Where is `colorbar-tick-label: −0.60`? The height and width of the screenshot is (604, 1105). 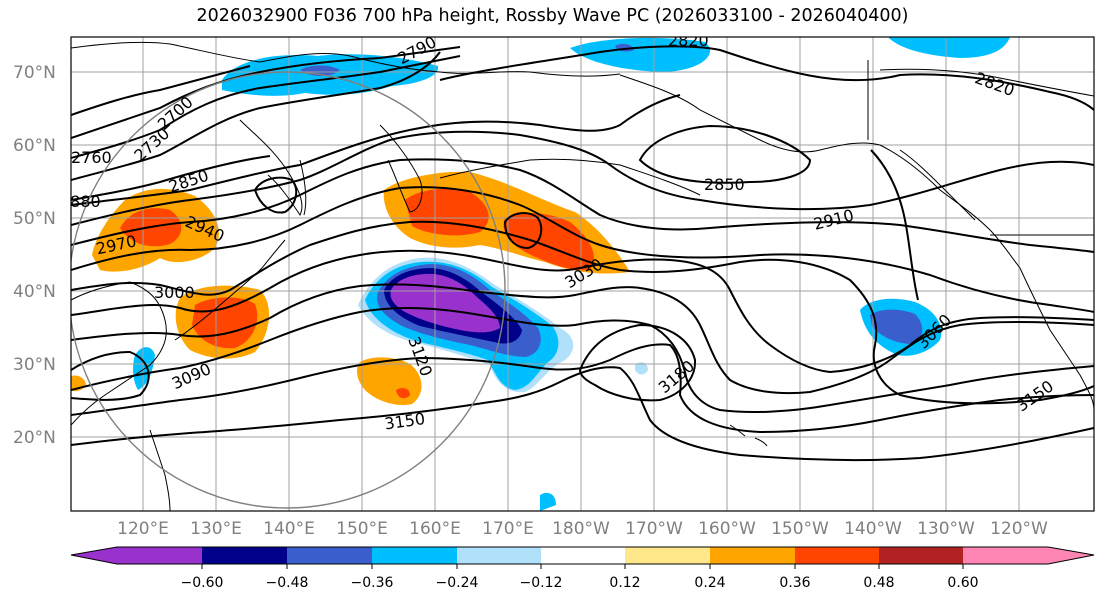
colorbar-tick-label: −0.60 is located at coordinates (202, 583).